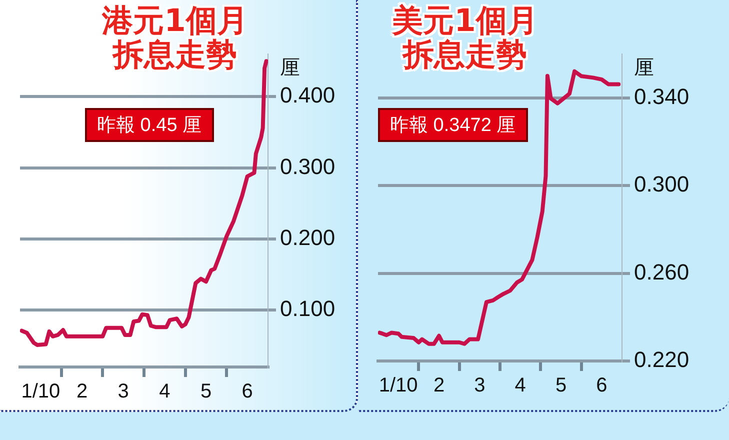  I want to click on y-tick-label: 0.340, so click(662, 96).